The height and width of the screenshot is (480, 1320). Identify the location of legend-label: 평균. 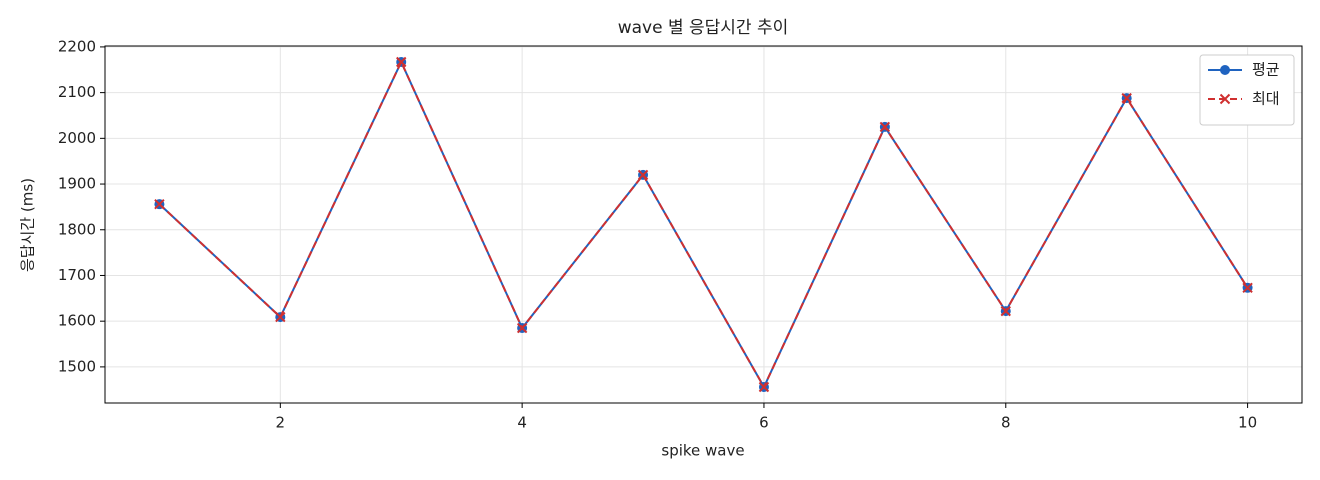
(1266, 70).